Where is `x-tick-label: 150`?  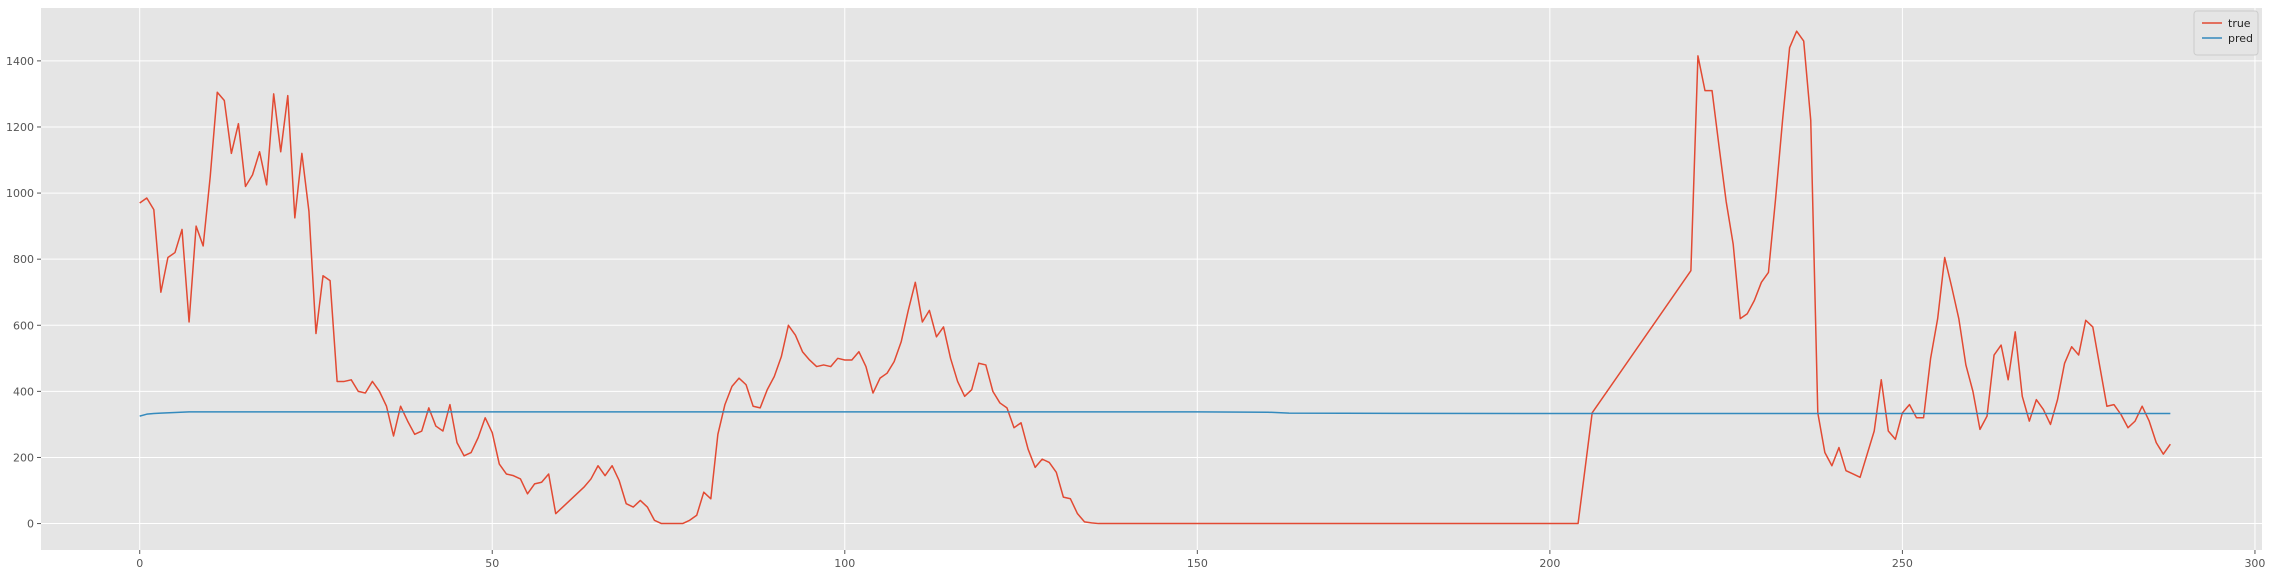 x-tick-label: 150 is located at coordinates (1197, 563).